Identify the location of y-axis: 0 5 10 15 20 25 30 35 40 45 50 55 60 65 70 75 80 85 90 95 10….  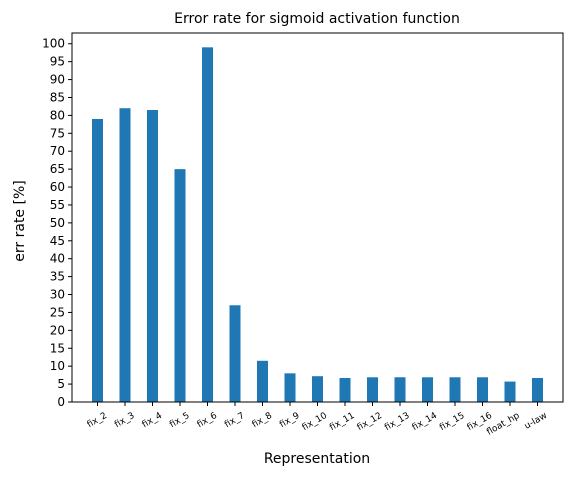
(57, 223).